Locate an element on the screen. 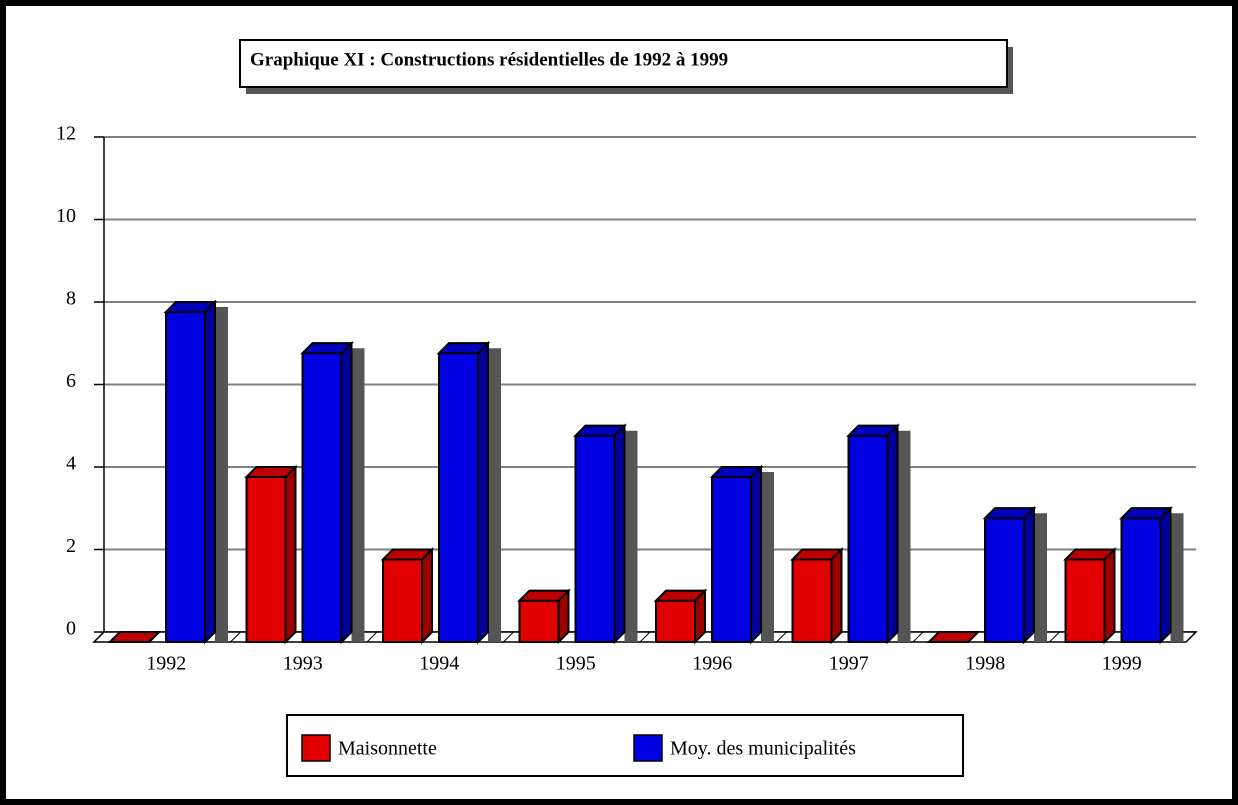  x-tick-label: 1999 is located at coordinates (1122, 664).